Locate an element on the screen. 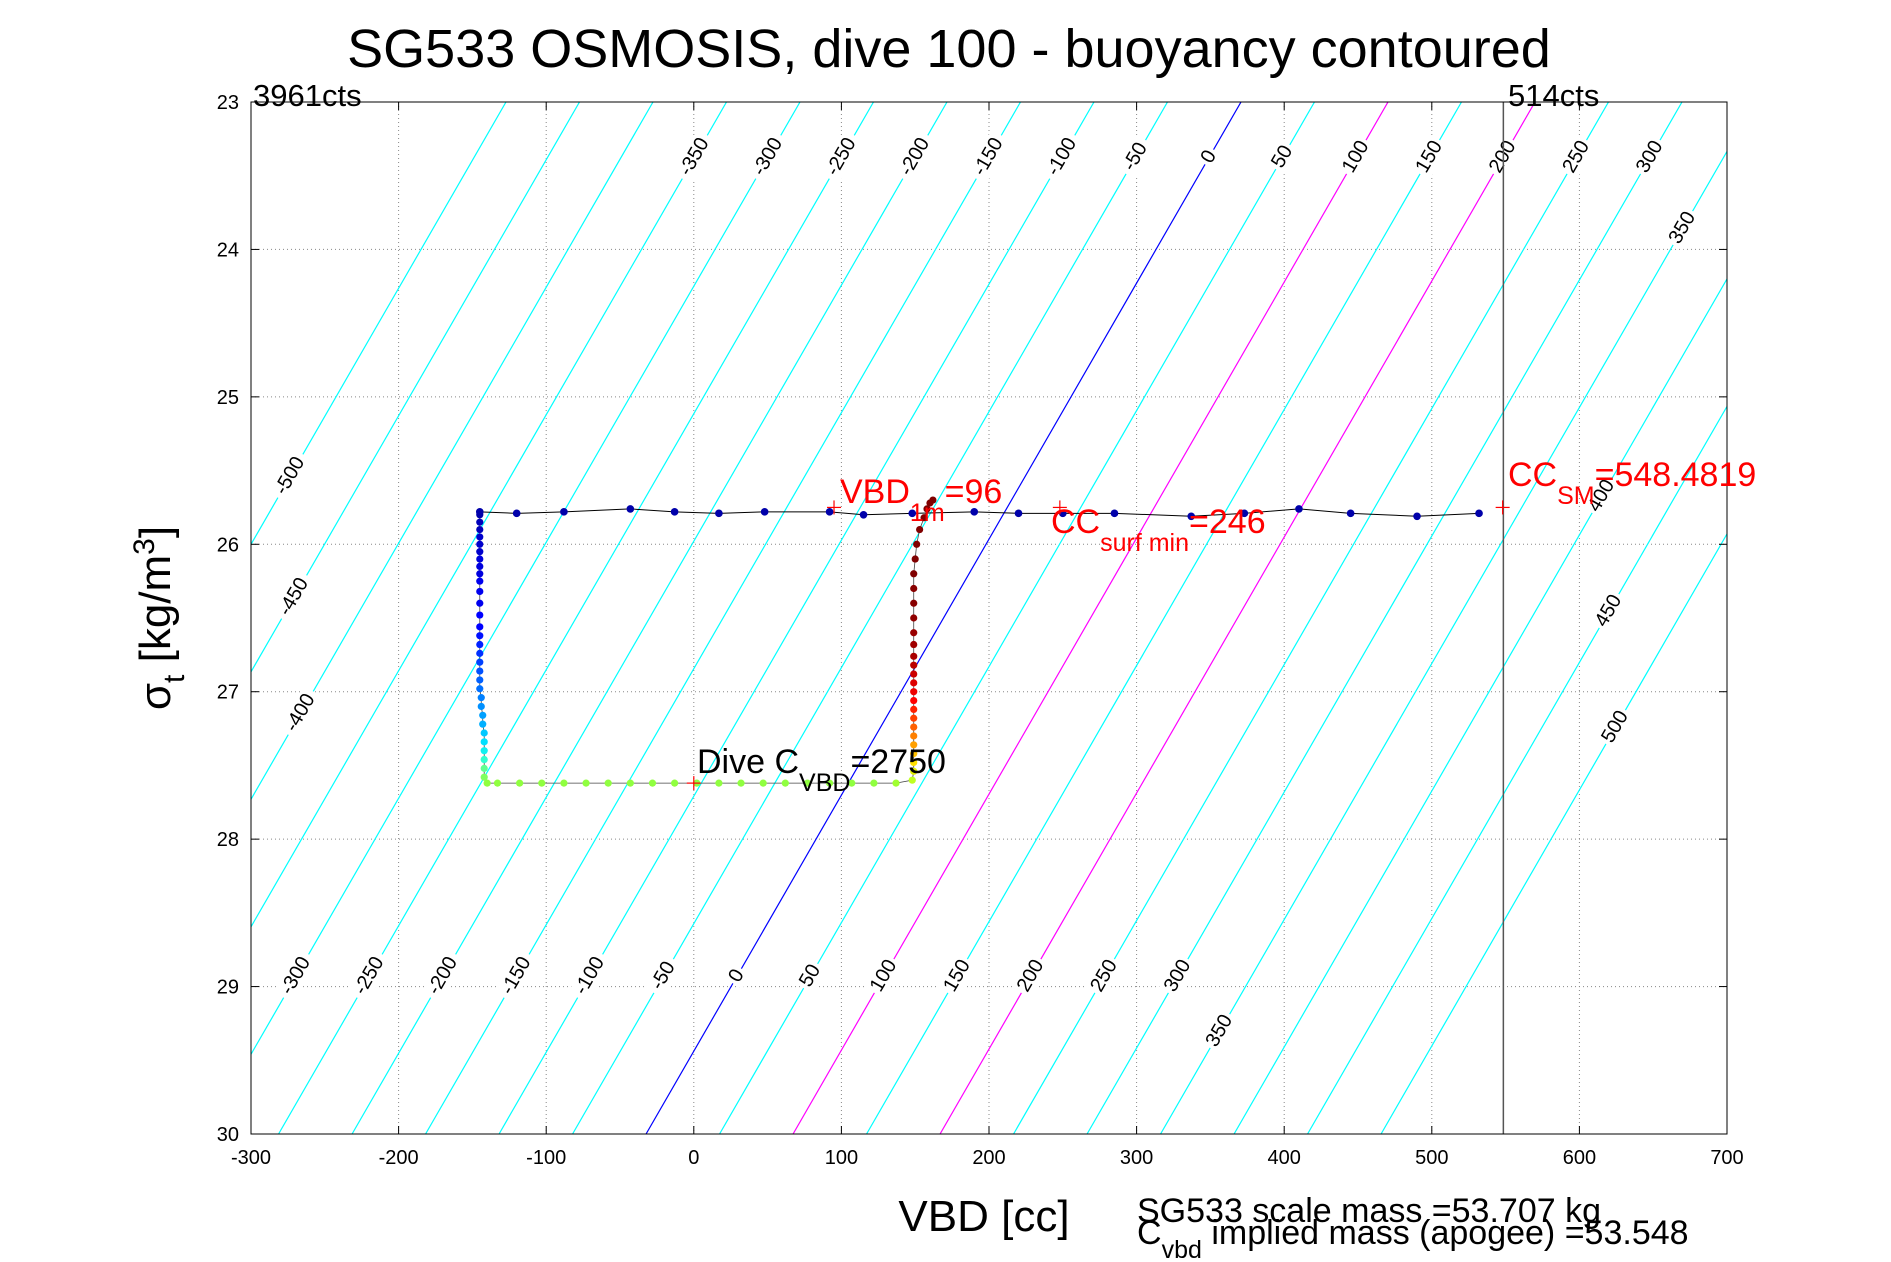  y-axis-label-sub: t is located at coordinates (174, 678).